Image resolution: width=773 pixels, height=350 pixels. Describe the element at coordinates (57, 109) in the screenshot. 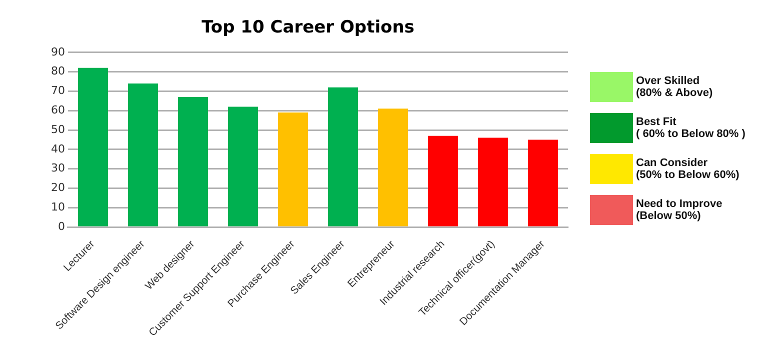

I see `y-tick-label: 60` at that location.